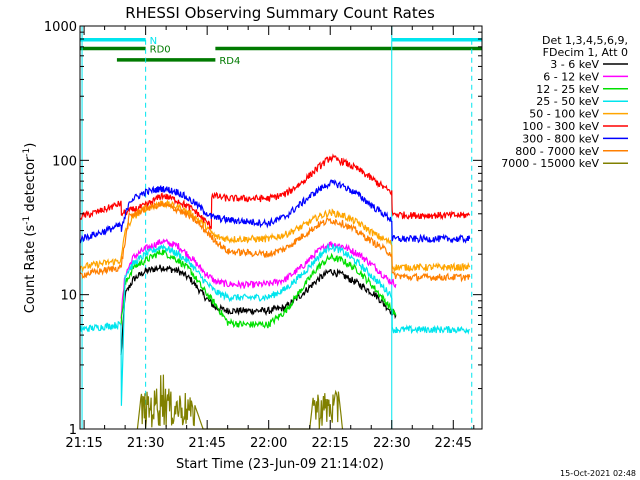 The width and height of the screenshot is (640, 480). Describe the element at coordinates (160, 49) in the screenshot. I see `flag-rd0-label: RD0` at that location.